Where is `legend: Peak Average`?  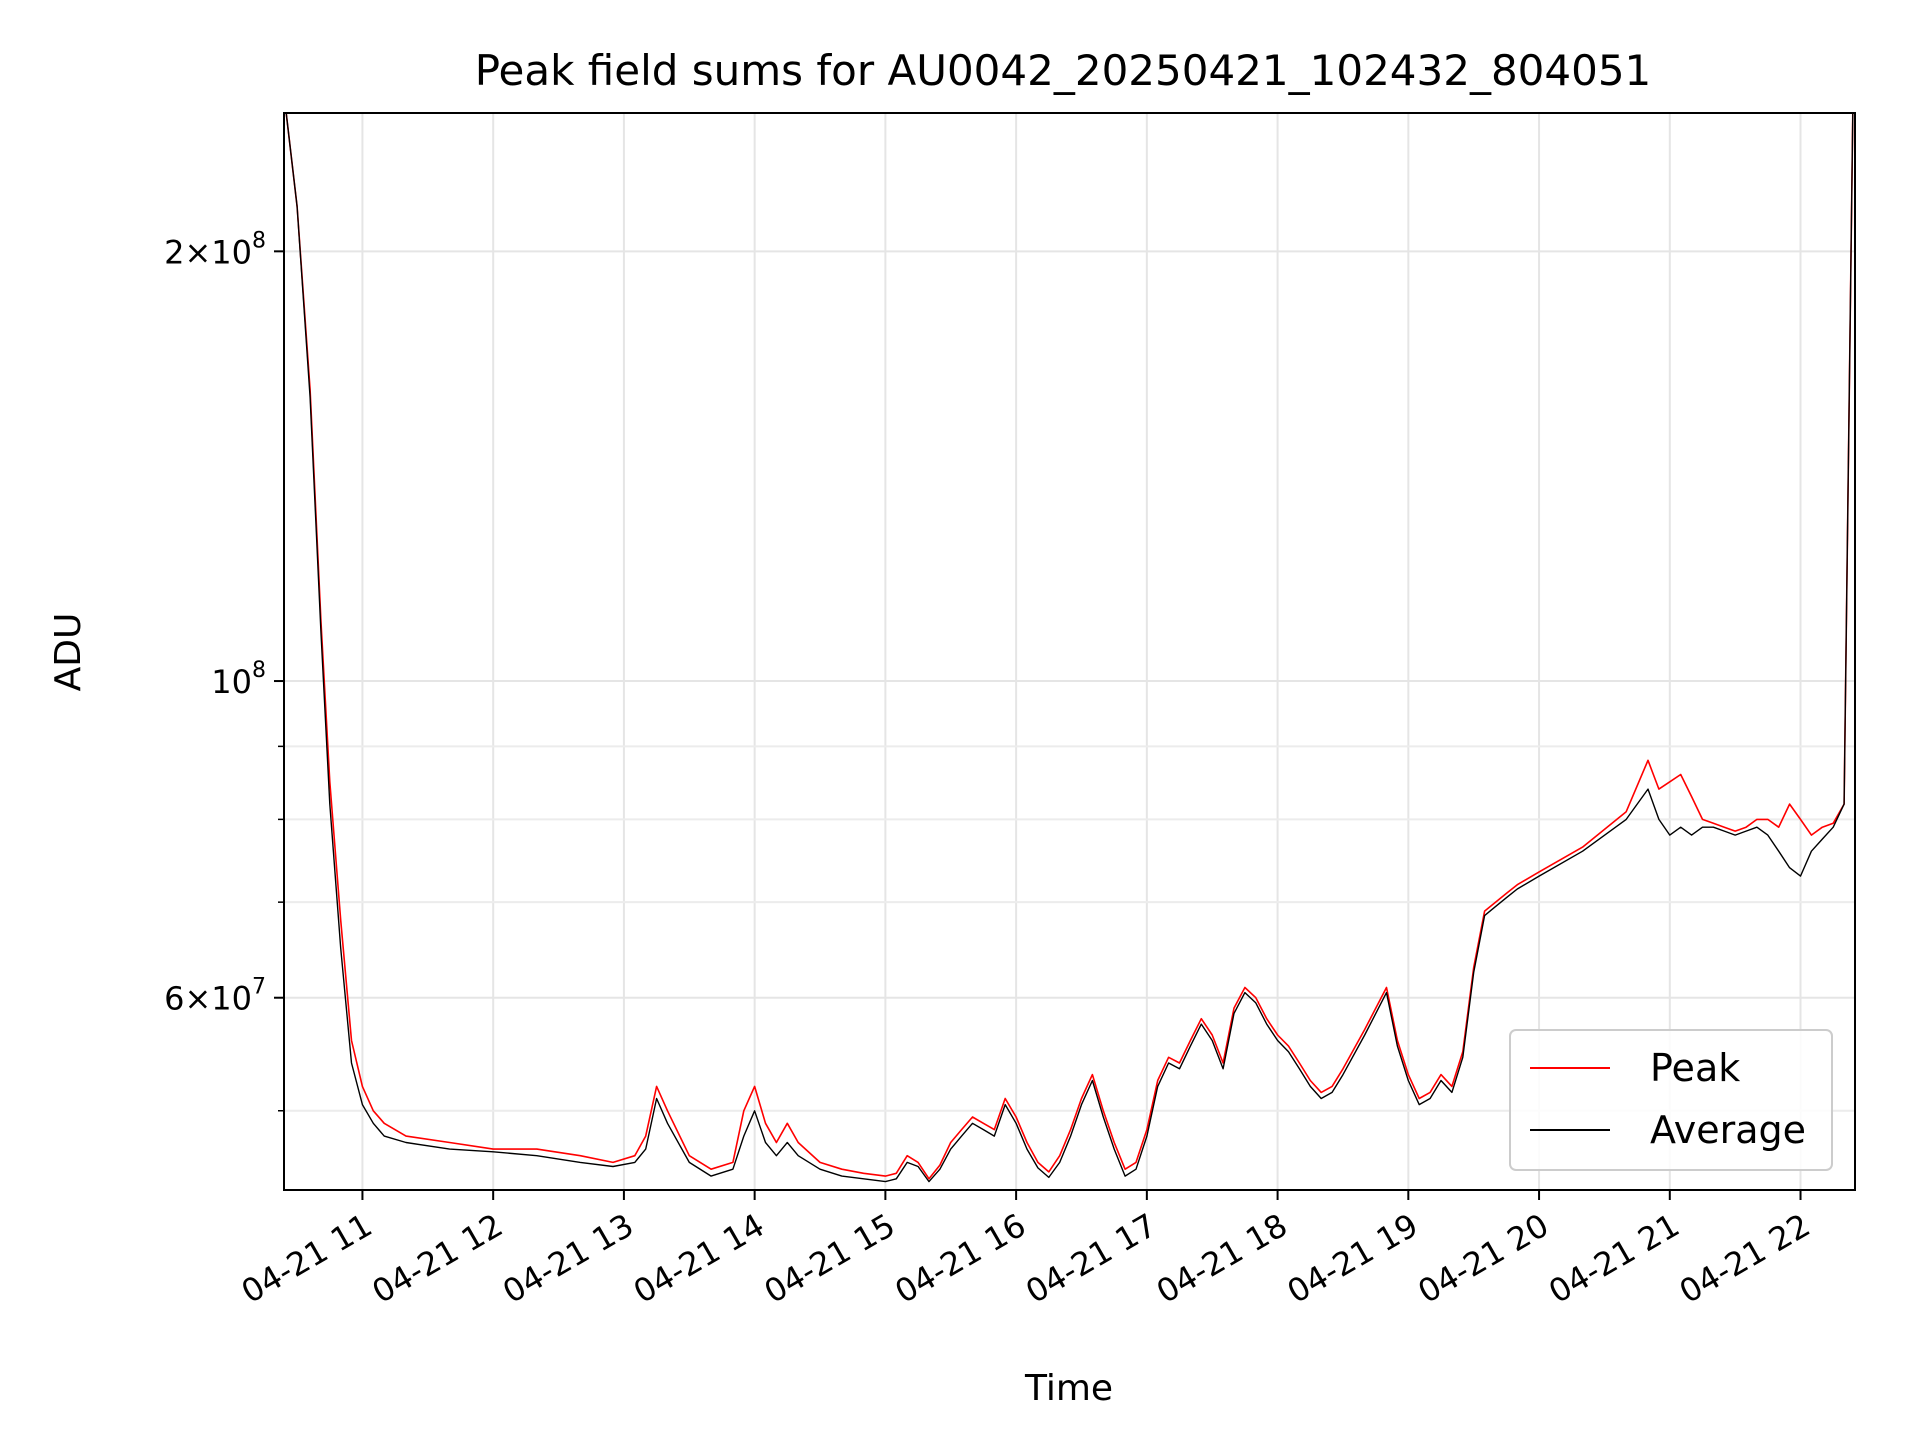
legend: Peak Average is located at coordinates (1671, 1100).